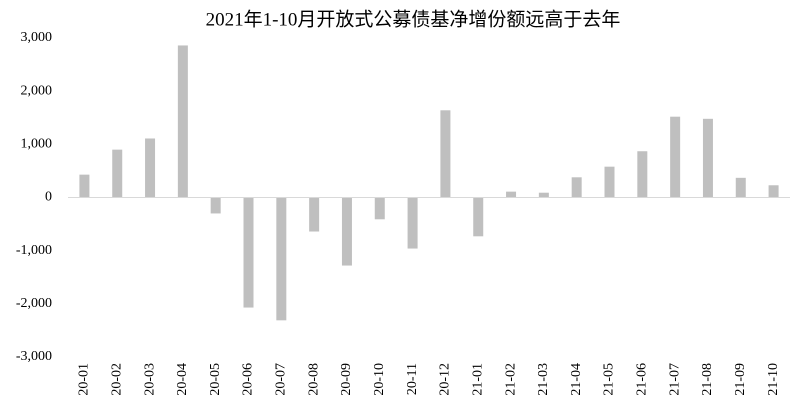  I want to click on y-tick-label: 1,000, so click(37, 144).